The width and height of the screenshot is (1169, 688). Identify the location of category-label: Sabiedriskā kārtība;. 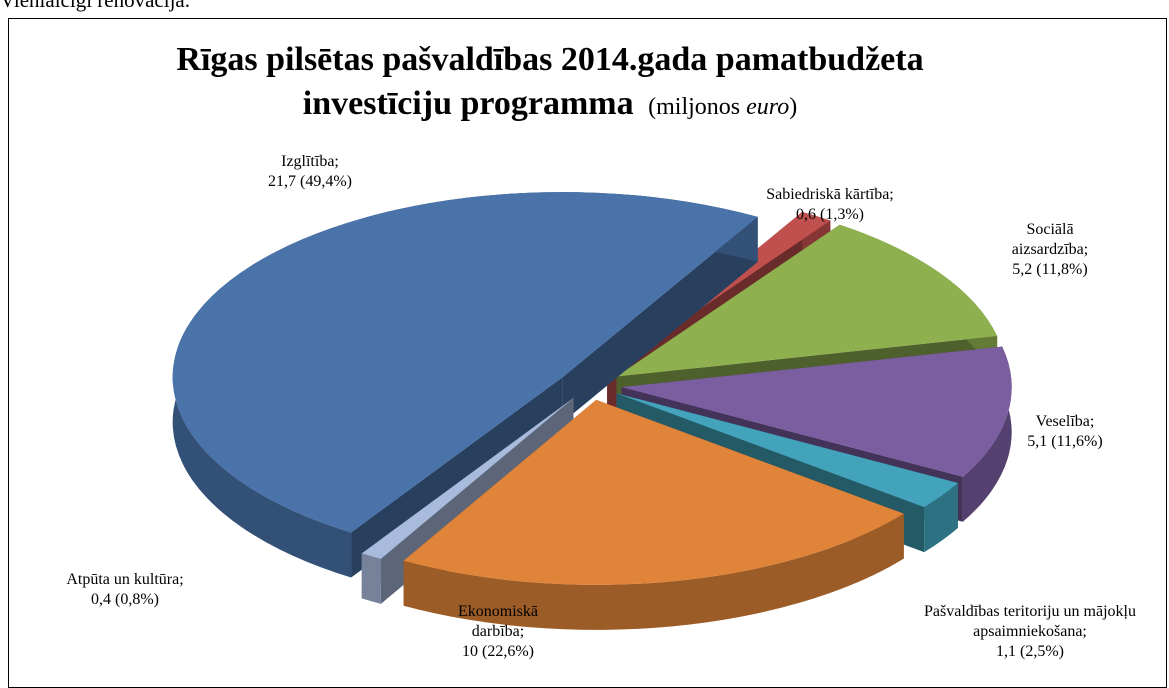
(830, 194).